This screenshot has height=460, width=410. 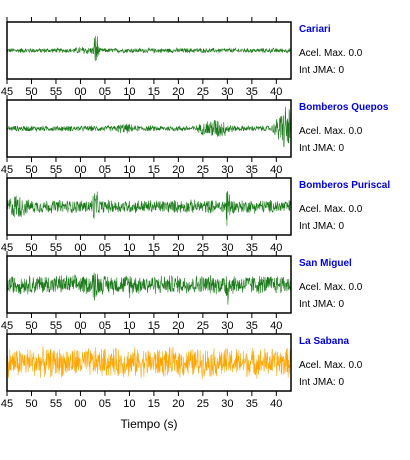 I want to click on station-name: La Sabana, so click(x=324, y=341).